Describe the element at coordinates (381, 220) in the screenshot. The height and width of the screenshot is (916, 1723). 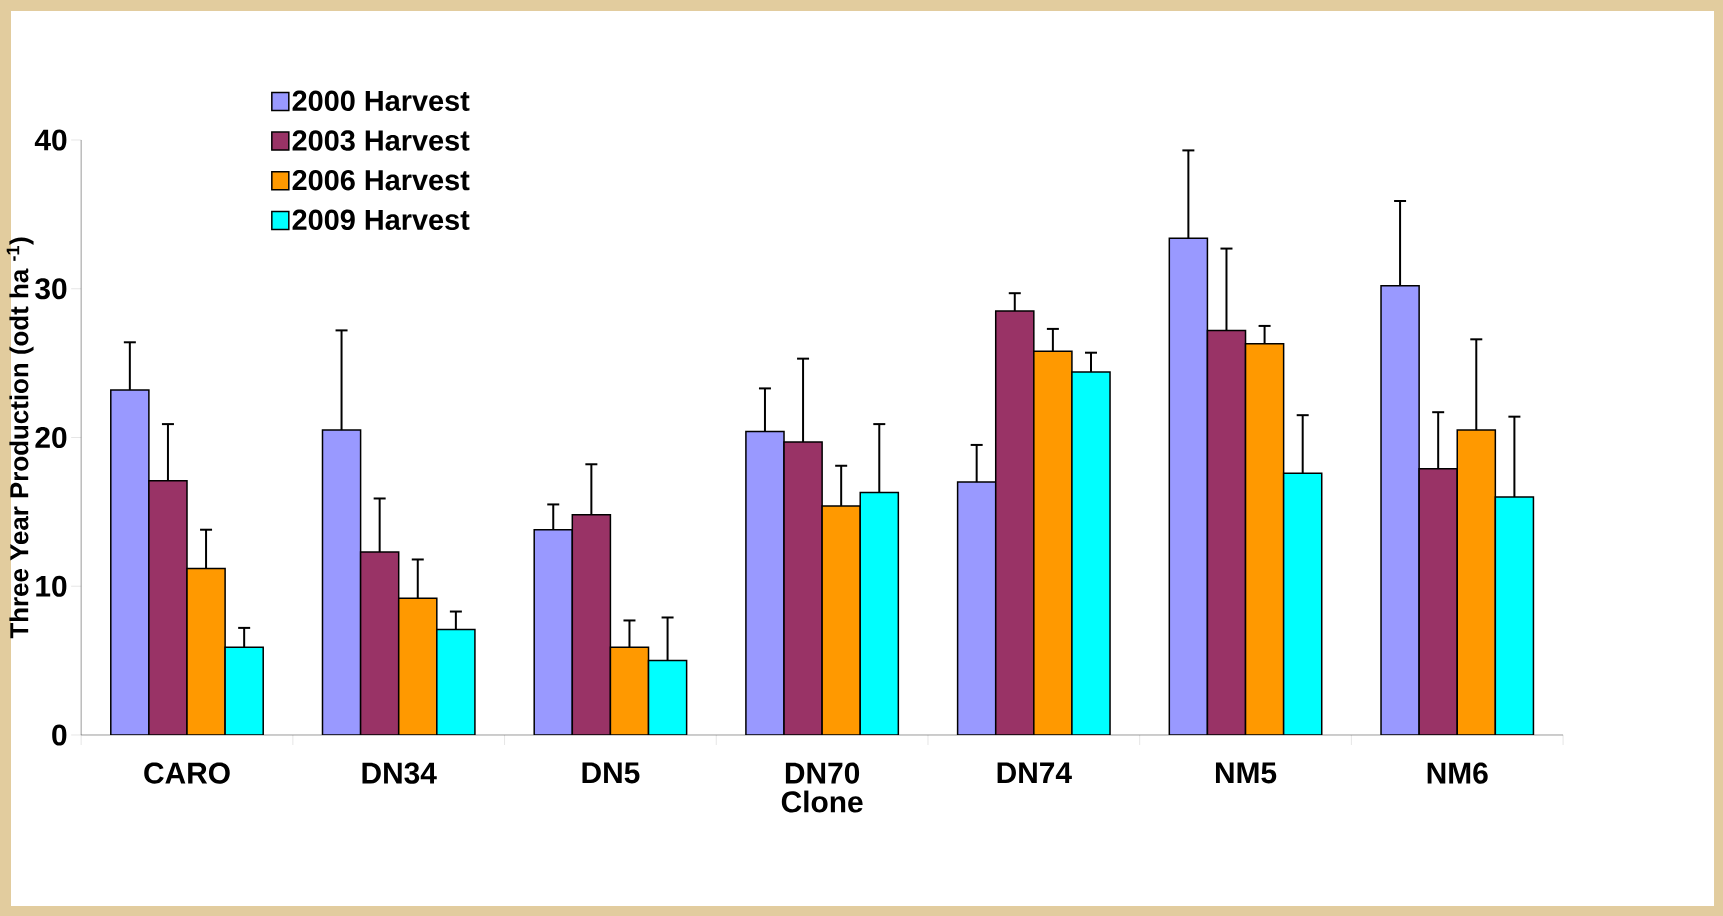
I see `legend-label: 2009 Harvest` at that location.